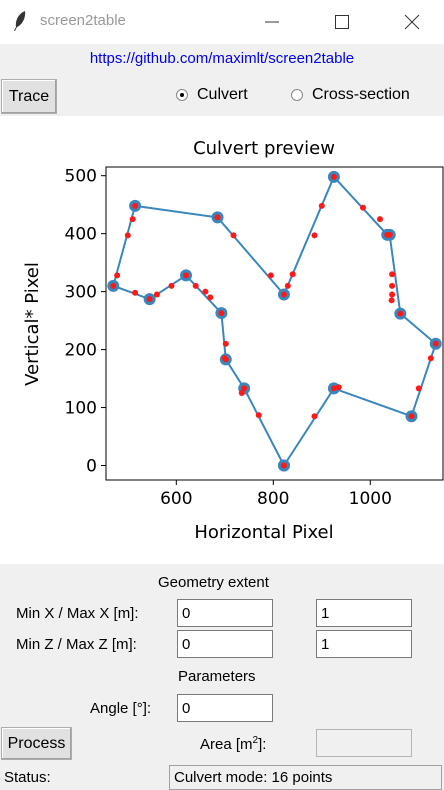 This screenshot has width=444, height=790. I want to click on radio-culvert: Culvert, so click(212, 95).